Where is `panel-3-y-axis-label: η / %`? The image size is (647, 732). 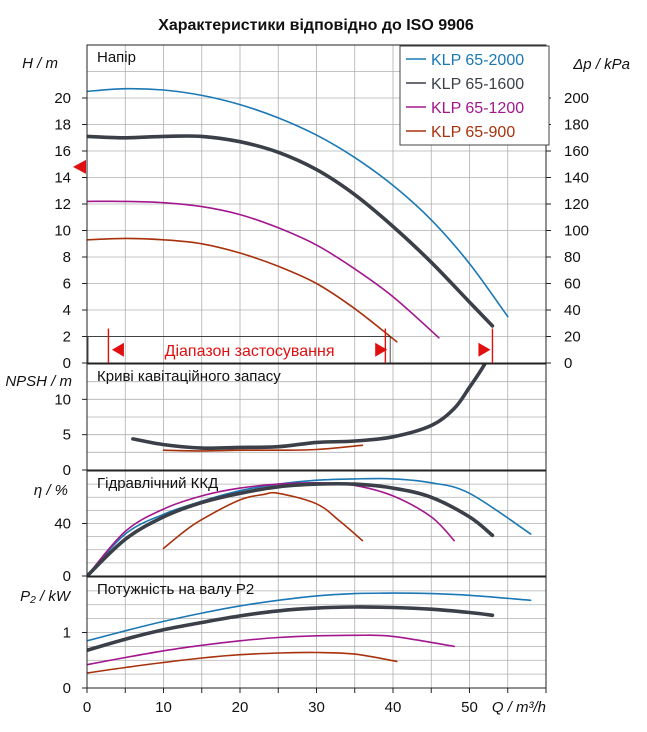
panel-3-y-axis-label: η / % is located at coordinates (51, 490).